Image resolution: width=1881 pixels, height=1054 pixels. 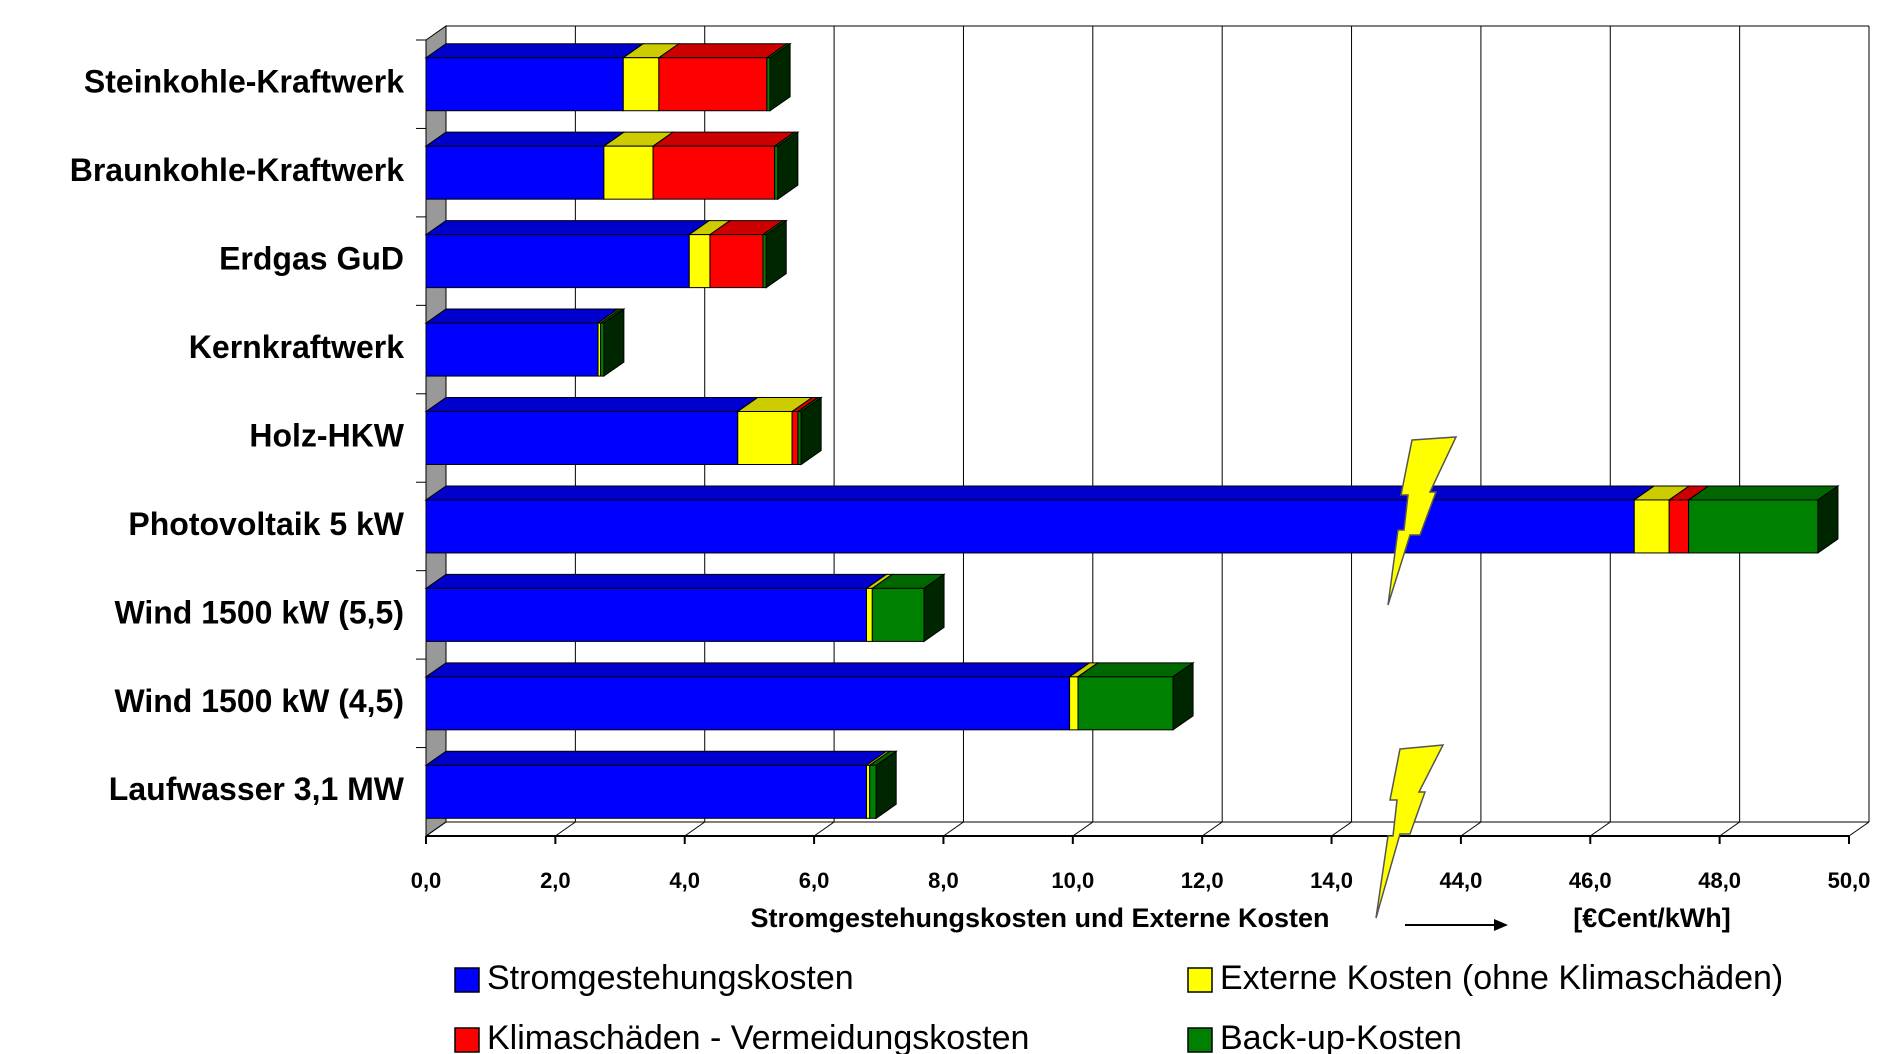 I want to click on y-tick-label: Braunkohle-Kraftwerk, so click(x=237, y=170).